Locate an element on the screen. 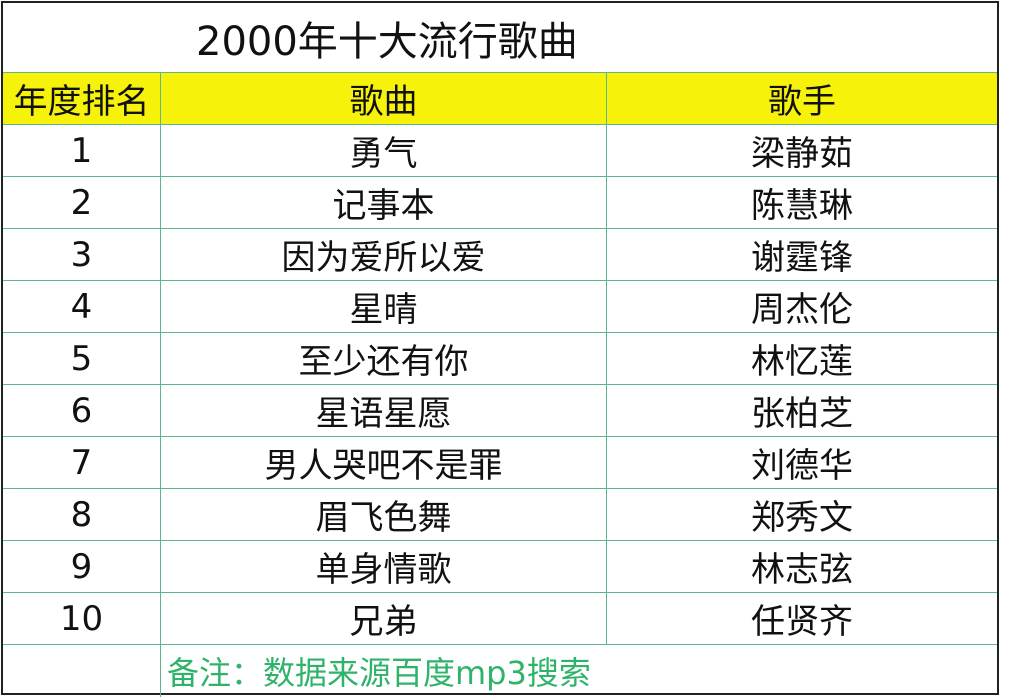 The image size is (1014, 700). song-cell: 至少还有你 is located at coordinates (384, 359).